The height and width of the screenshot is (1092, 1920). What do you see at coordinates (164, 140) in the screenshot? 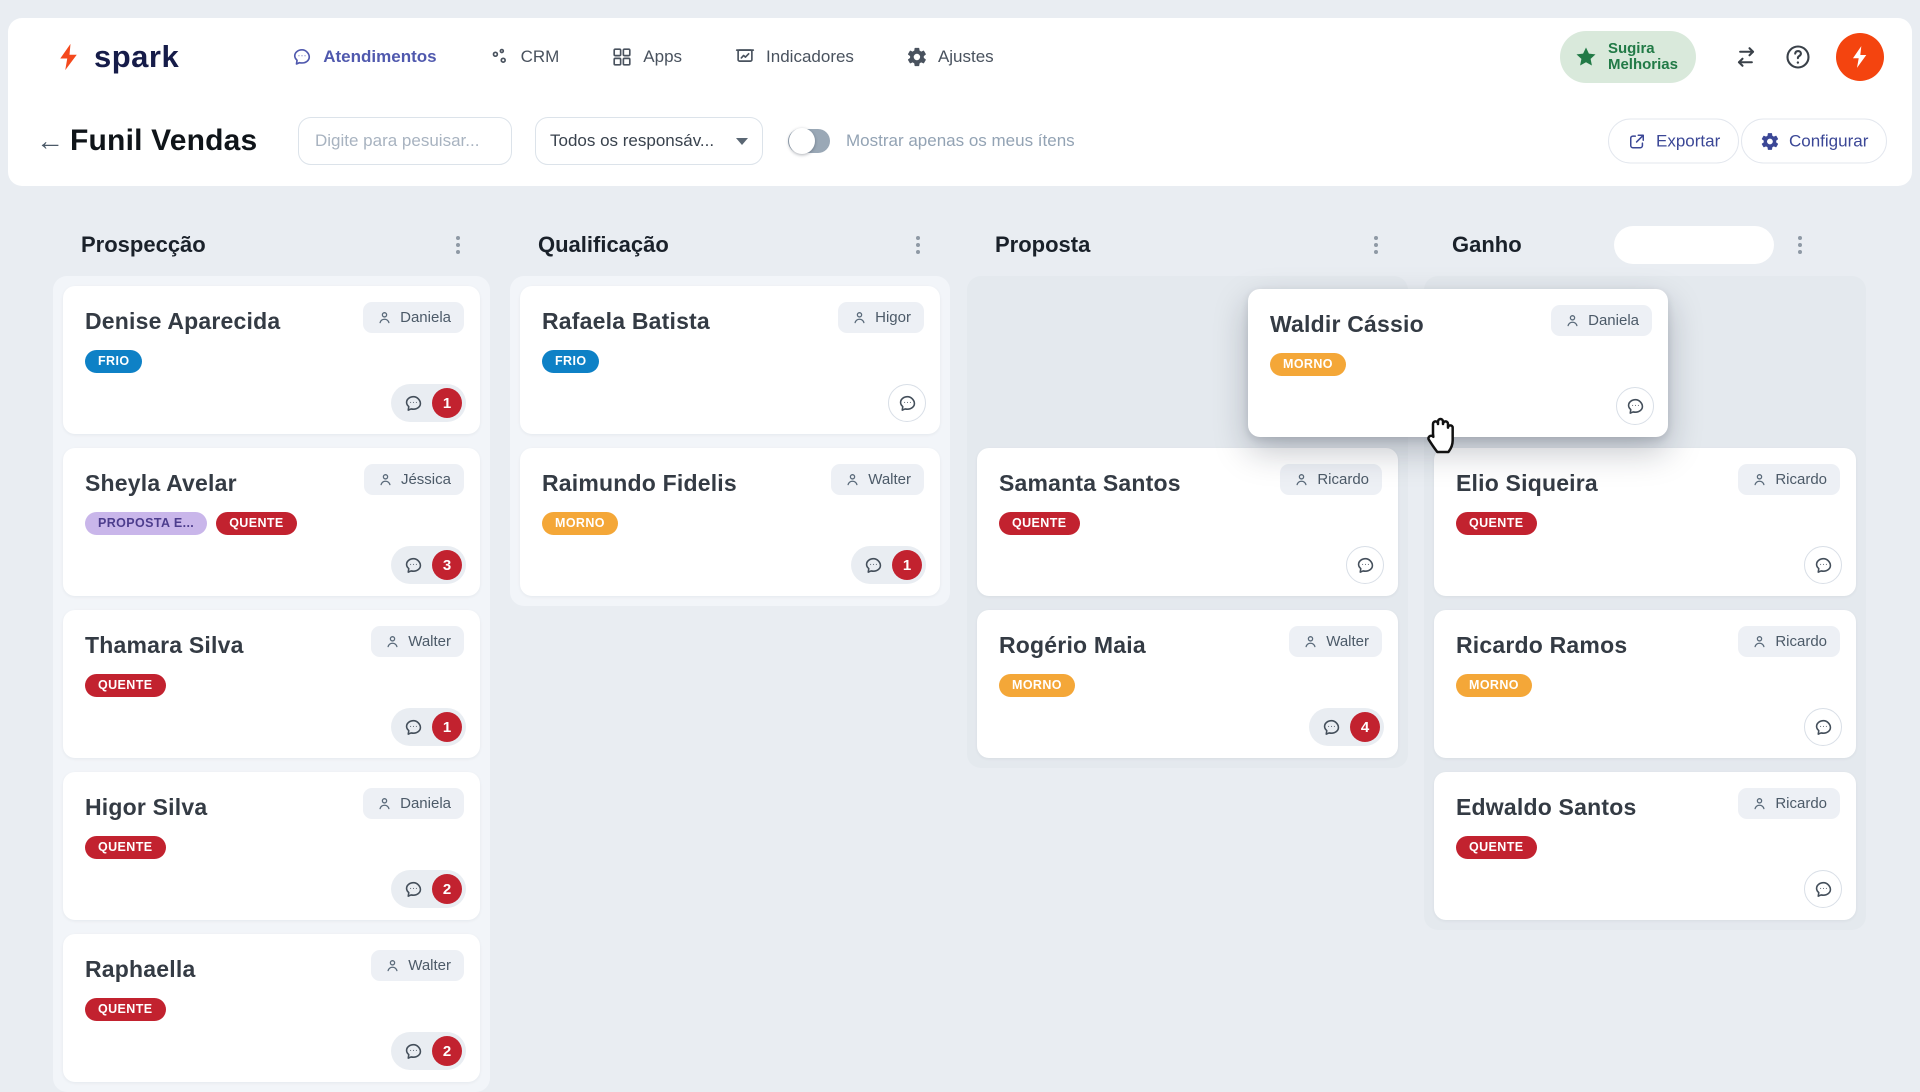
I see `page-title: Funil Vendas` at bounding box center [164, 140].